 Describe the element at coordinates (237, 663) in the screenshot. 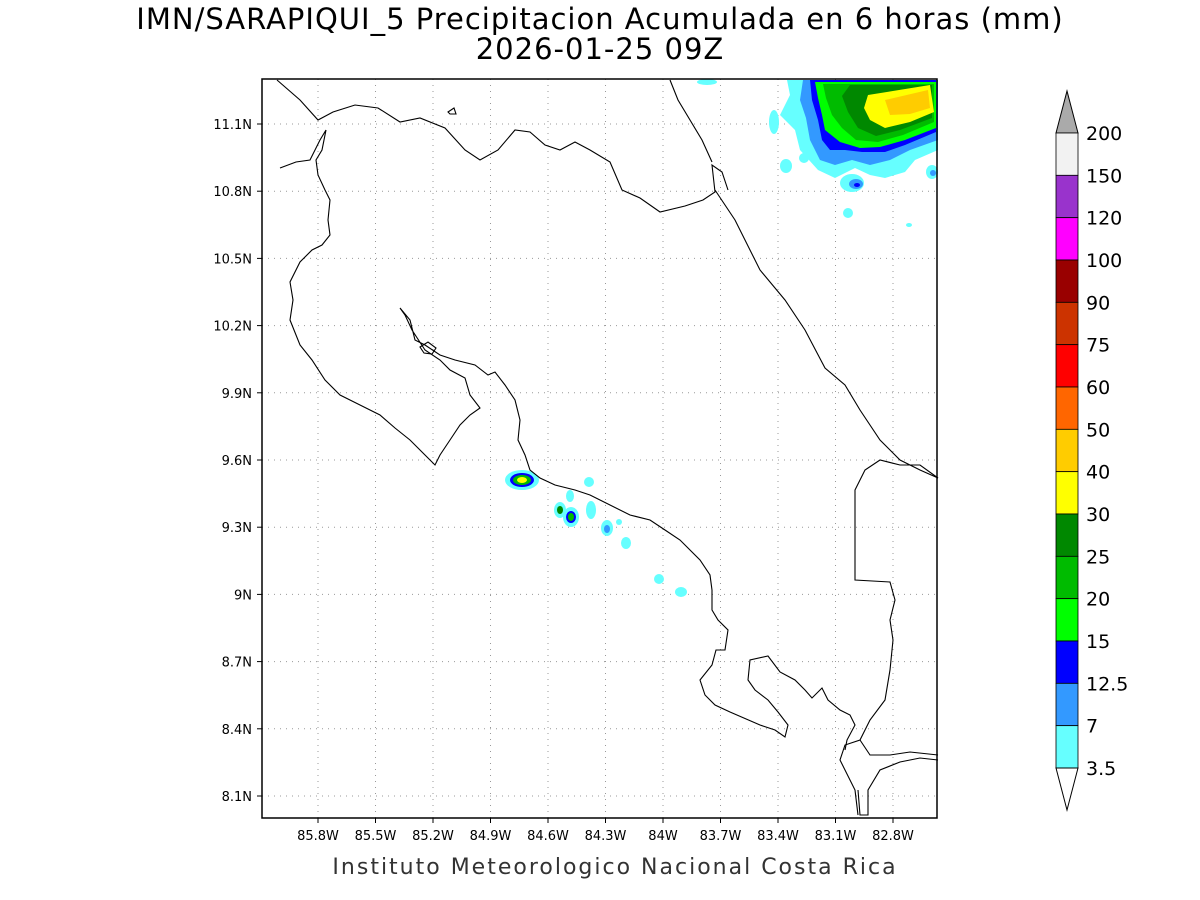

I see `y-tick-label: 8.7N` at that location.